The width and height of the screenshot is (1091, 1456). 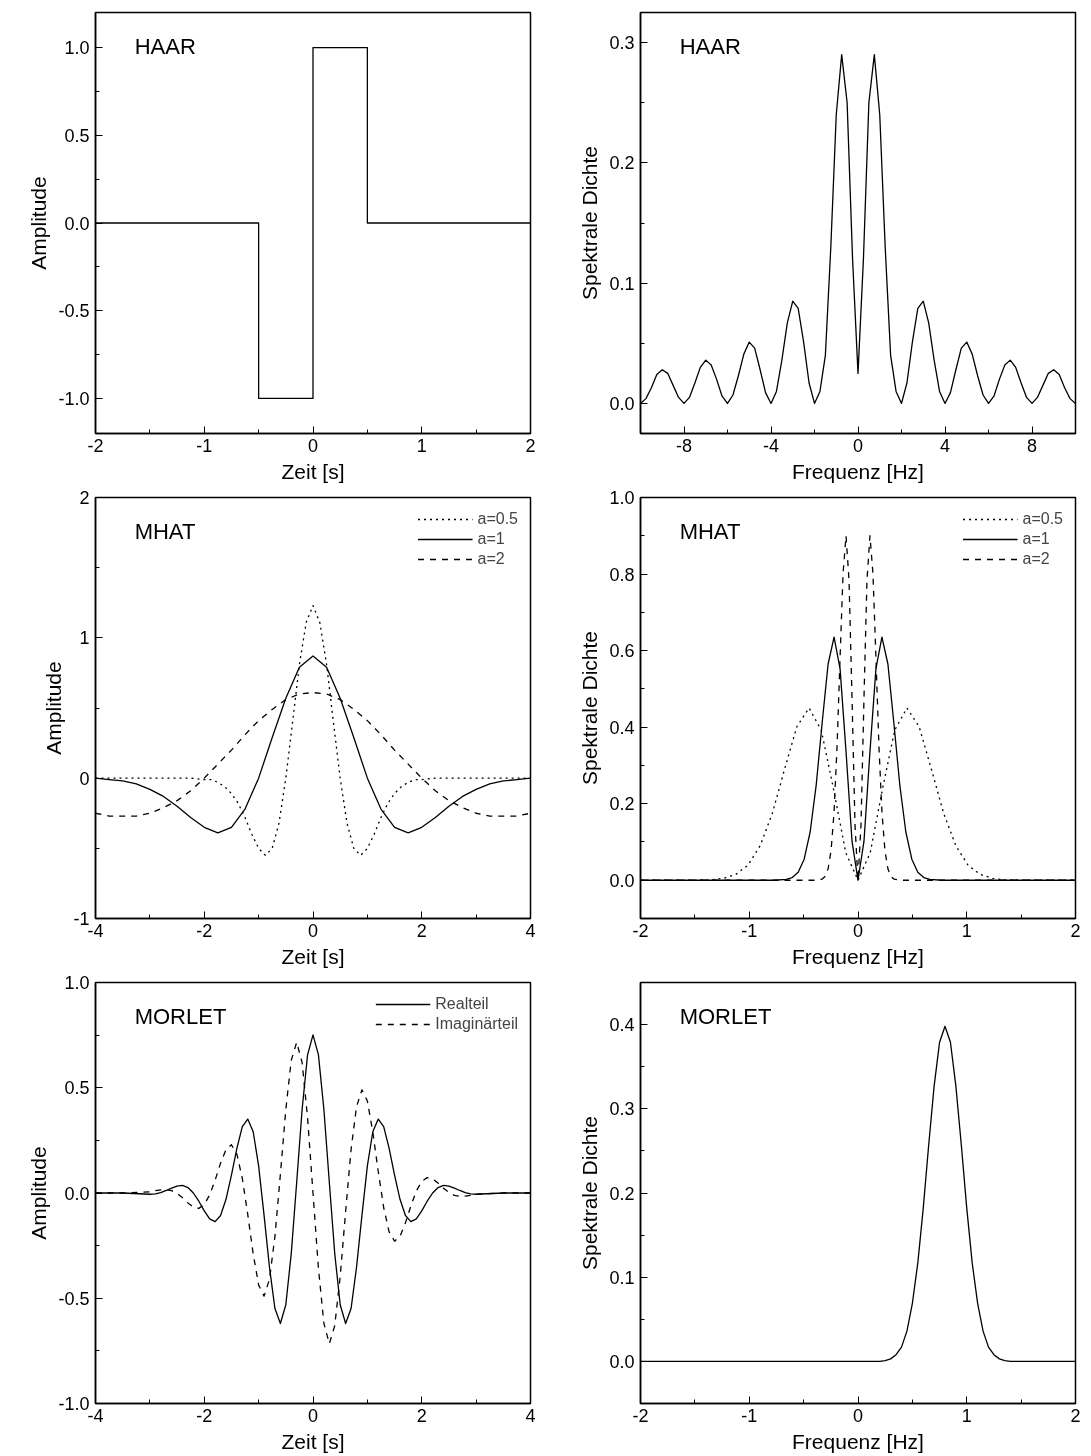 What do you see at coordinates (622, 574) in the screenshot?
I see `y-tick-label: 0.8` at bounding box center [622, 574].